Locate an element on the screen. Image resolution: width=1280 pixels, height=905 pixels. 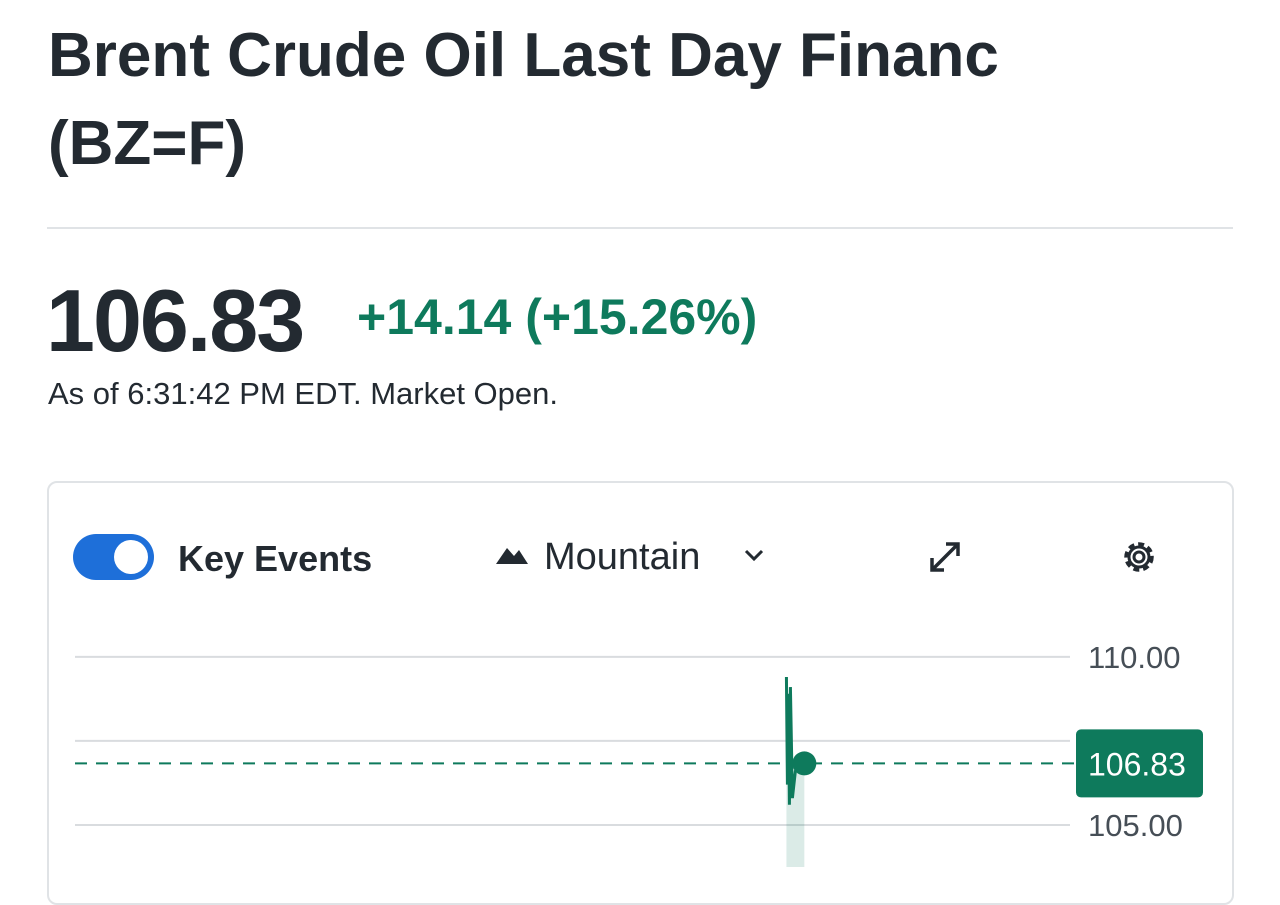
y-tick-label: 105.00 is located at coordinates (1135, 825).